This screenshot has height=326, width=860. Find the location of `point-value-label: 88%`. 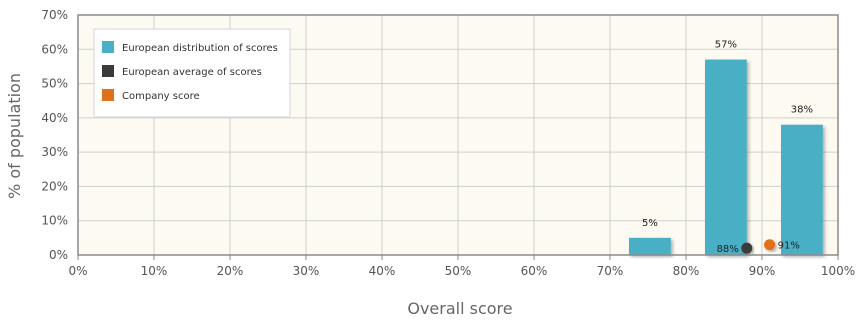

point-value-label: 88% is located at coordinates (728, 249).